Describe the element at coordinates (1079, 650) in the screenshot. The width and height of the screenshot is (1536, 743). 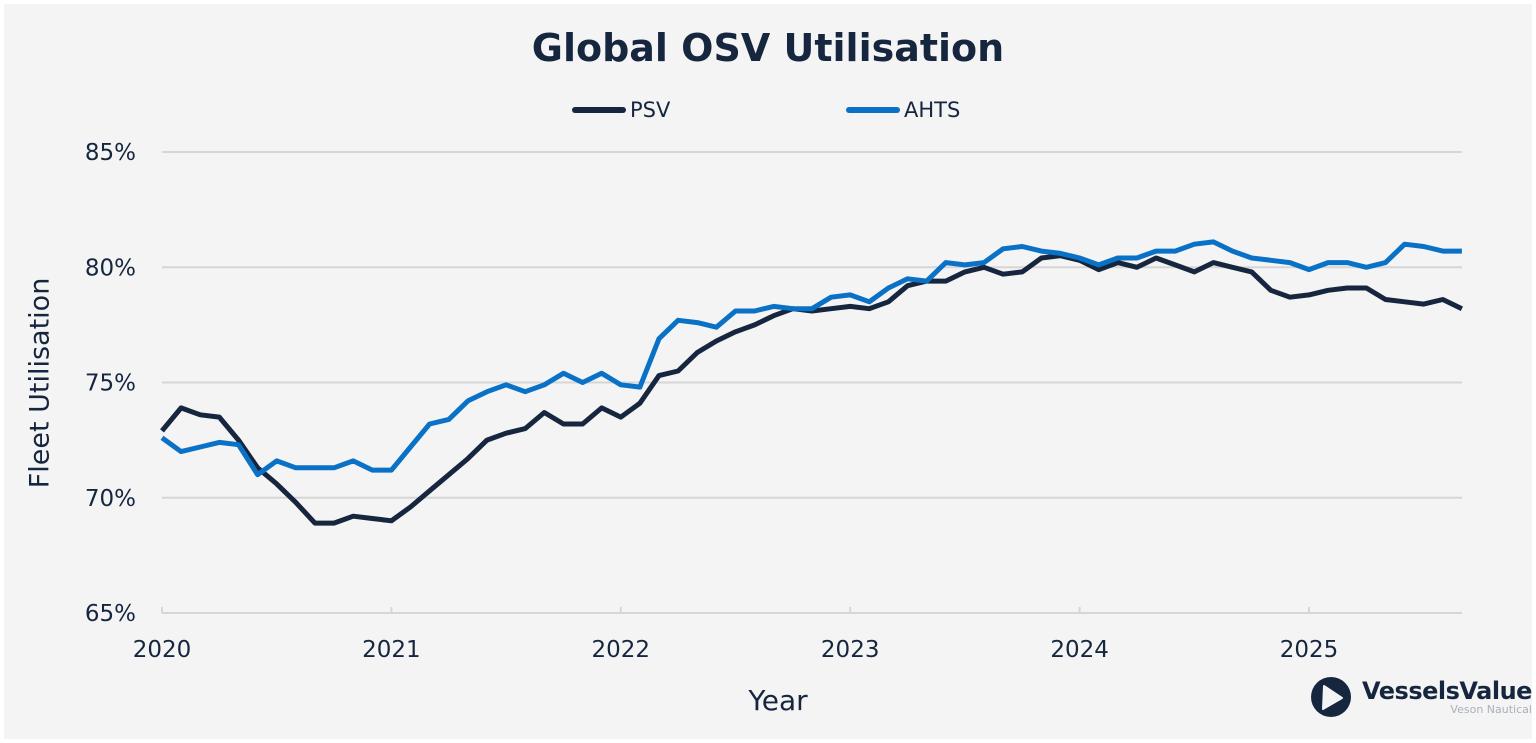
I see `x-tick-label: 2024` at that location.